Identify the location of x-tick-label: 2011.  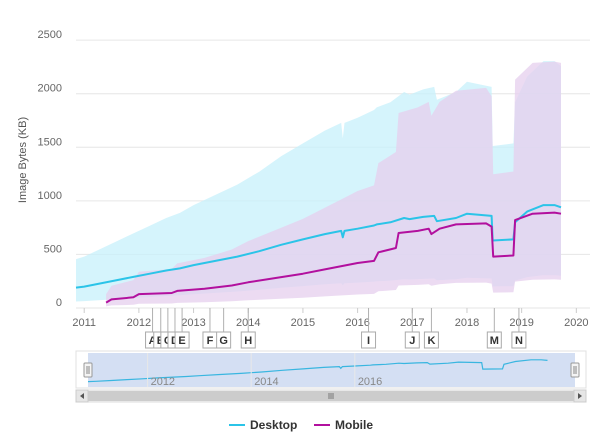
(84, 323).